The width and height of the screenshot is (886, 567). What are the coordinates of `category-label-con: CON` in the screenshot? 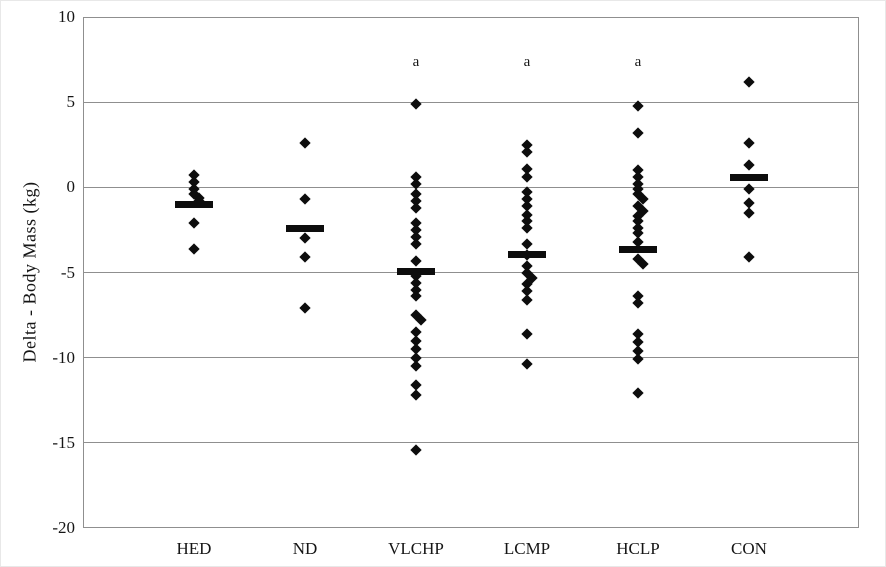 It's located at (749, 548).